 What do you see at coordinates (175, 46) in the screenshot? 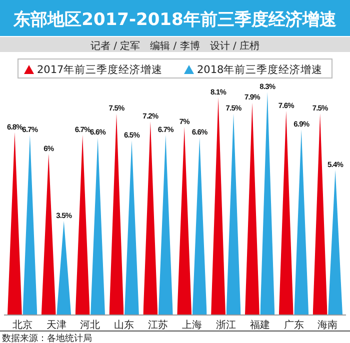
I see `chart-subtitle: 记者 / 定军 编辑 / 李博 设计 / 庄枬` at bounding box center [175, 46].